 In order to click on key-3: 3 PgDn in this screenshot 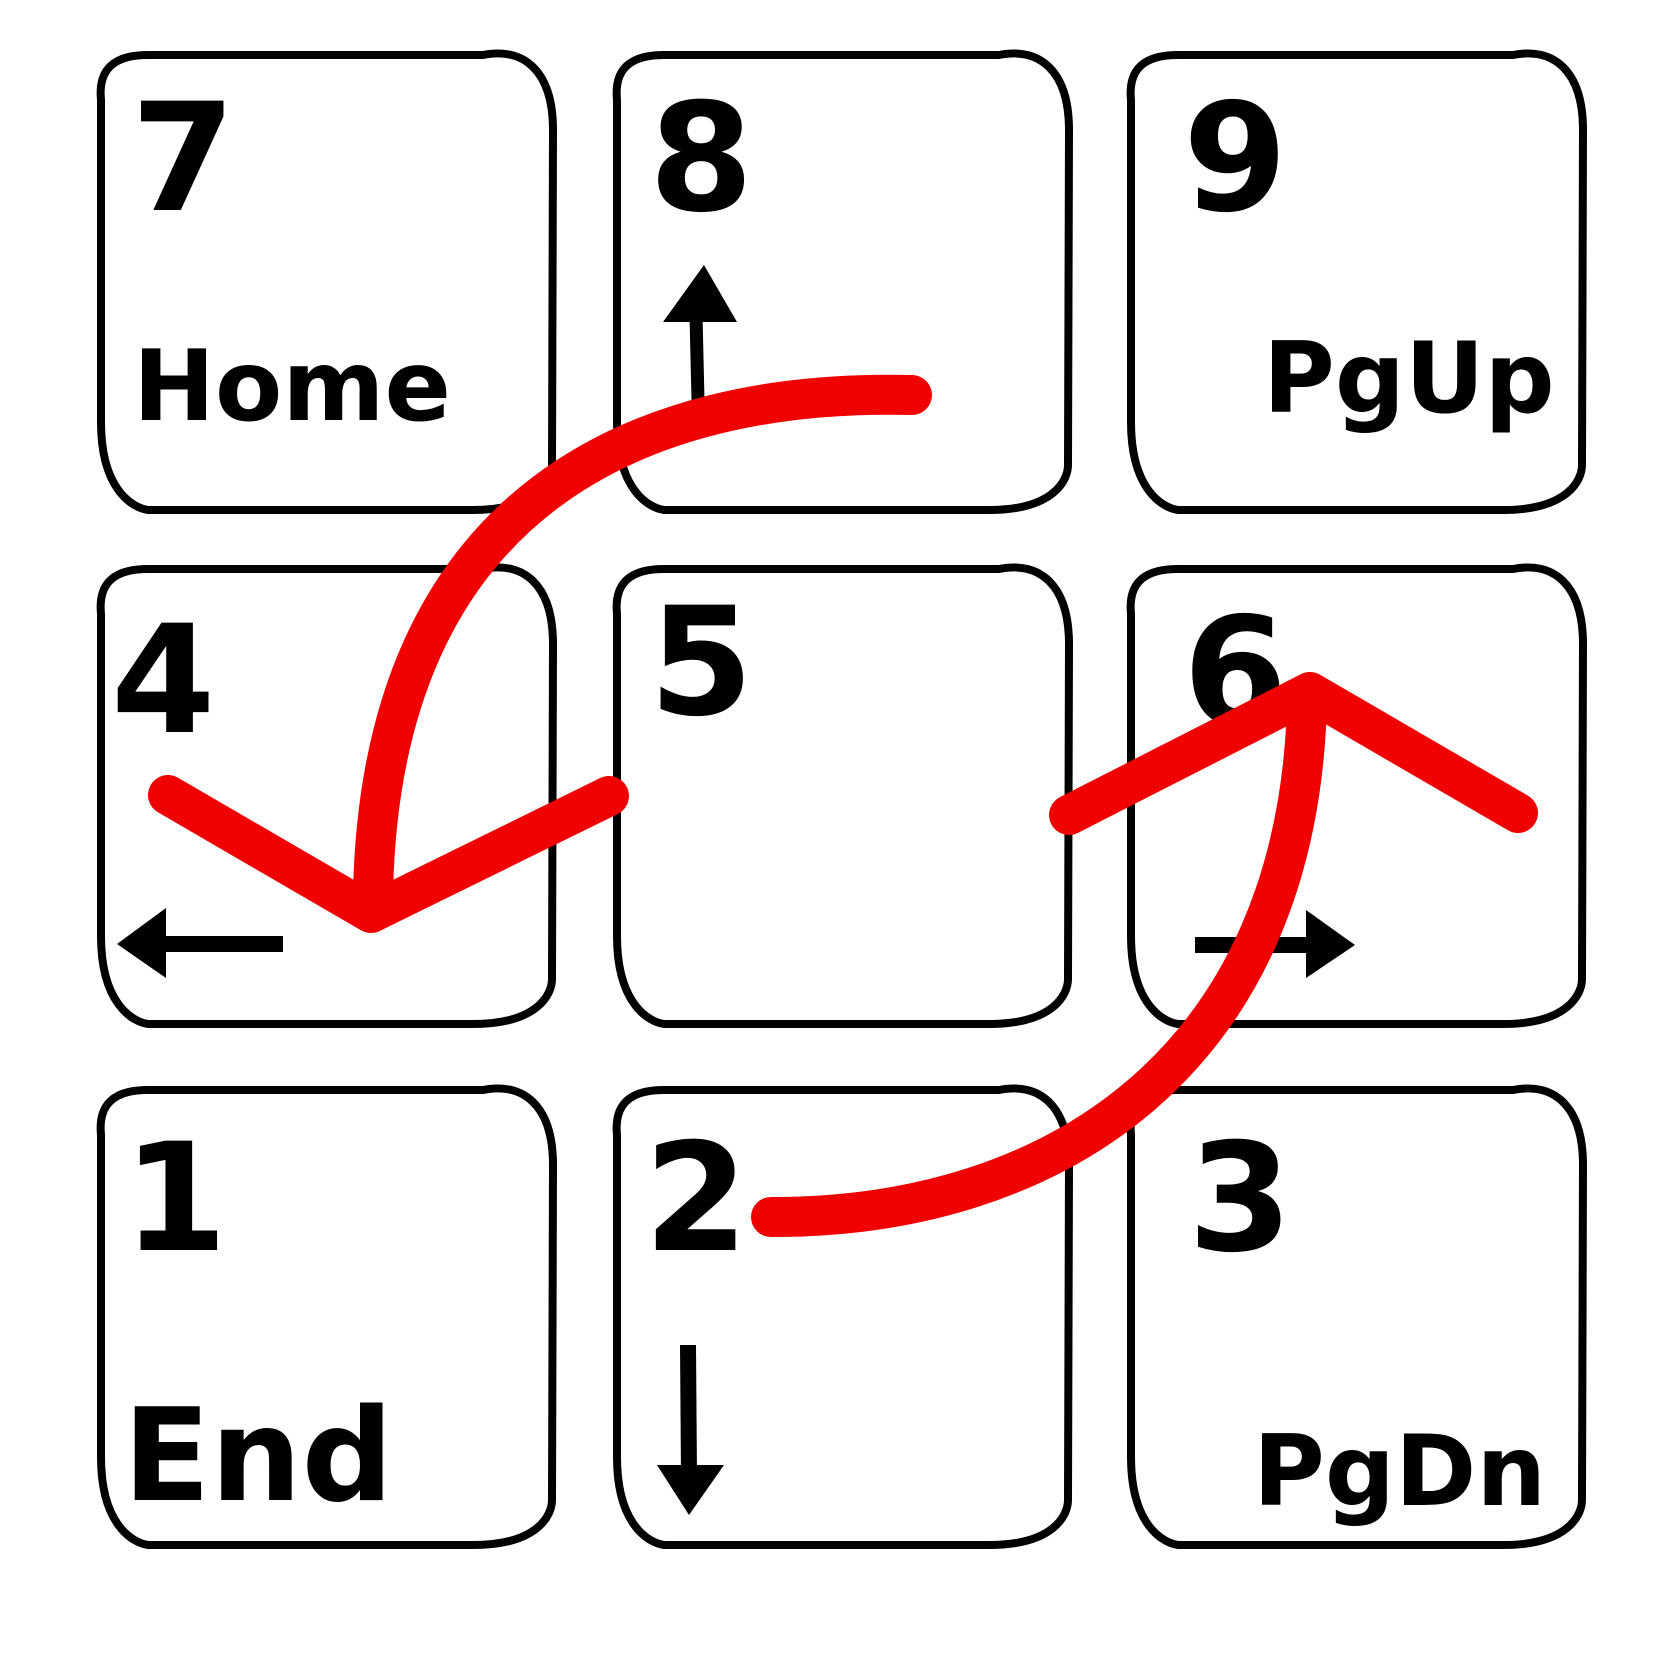, I will do `click(1357, 1316)`.